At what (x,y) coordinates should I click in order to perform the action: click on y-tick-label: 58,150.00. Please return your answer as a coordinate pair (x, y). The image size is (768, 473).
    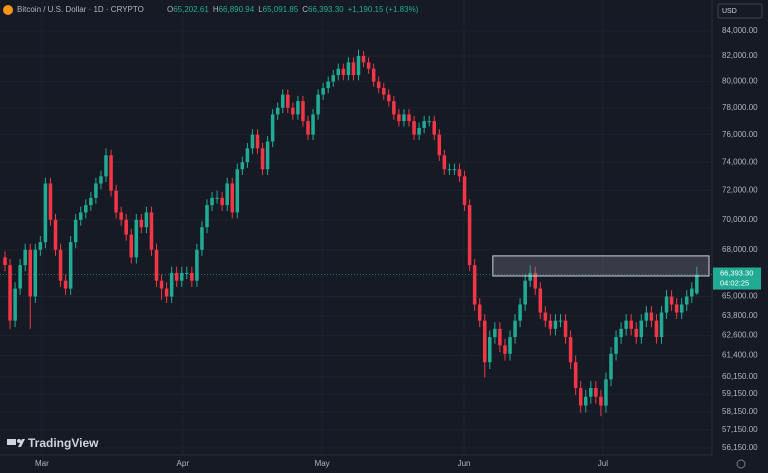
    Looking at the image, I should click on (740, 411).